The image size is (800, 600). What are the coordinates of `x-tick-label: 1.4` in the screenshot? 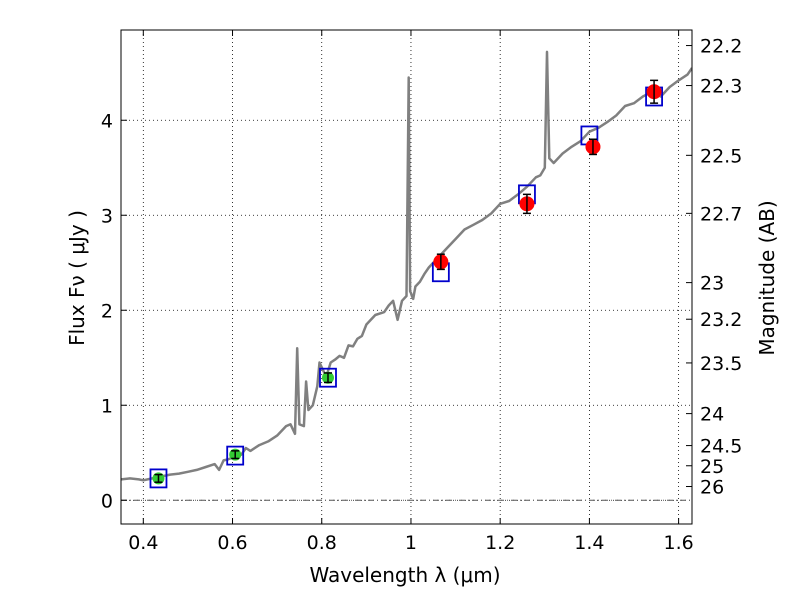 It's located at (589, 543).